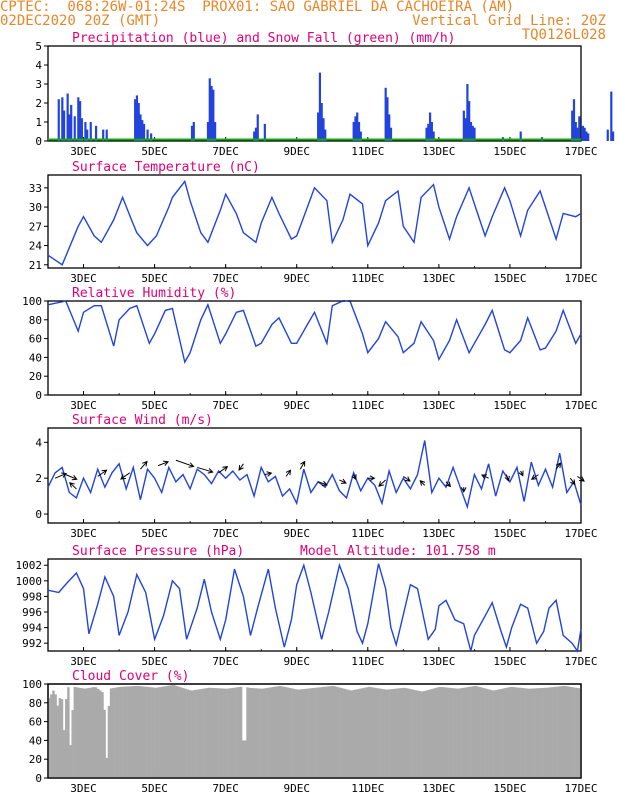 The image size is (618, 800). Describe the element at coordinates (35, 357) in the screenshot. I see `humidity-ytick-label: 40` at that location.